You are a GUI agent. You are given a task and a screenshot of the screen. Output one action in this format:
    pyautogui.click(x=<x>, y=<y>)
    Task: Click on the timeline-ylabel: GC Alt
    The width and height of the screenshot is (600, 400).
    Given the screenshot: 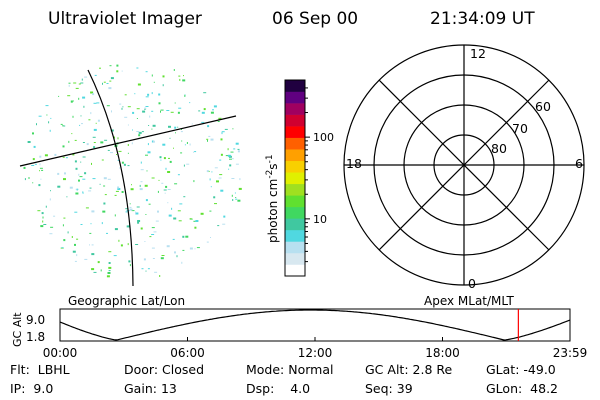 What is the action you would take?
    pyautogui.click(x=17, y=329)
    